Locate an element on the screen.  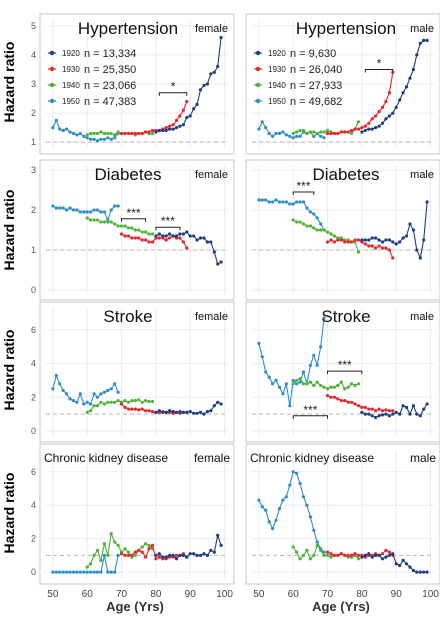
legend-count: n = 27,933 is located at coordinates (316, 86).